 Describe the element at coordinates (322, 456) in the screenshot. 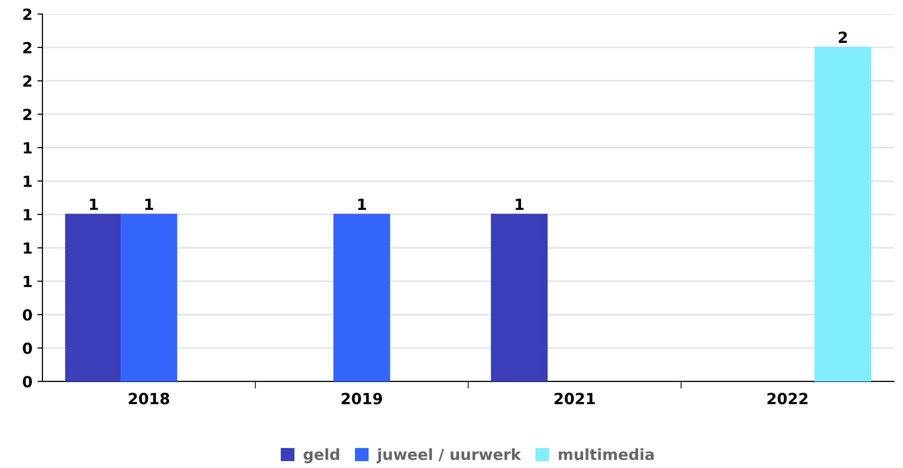

I see `legend-label: geld` at that location.